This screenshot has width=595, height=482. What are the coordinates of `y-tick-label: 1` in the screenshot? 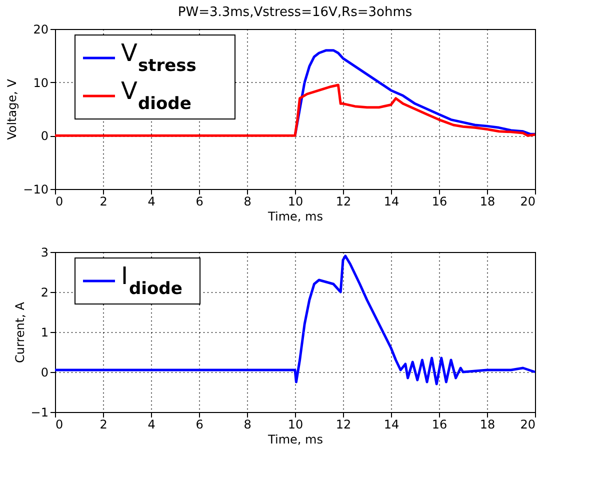 It's located at (44, 333).